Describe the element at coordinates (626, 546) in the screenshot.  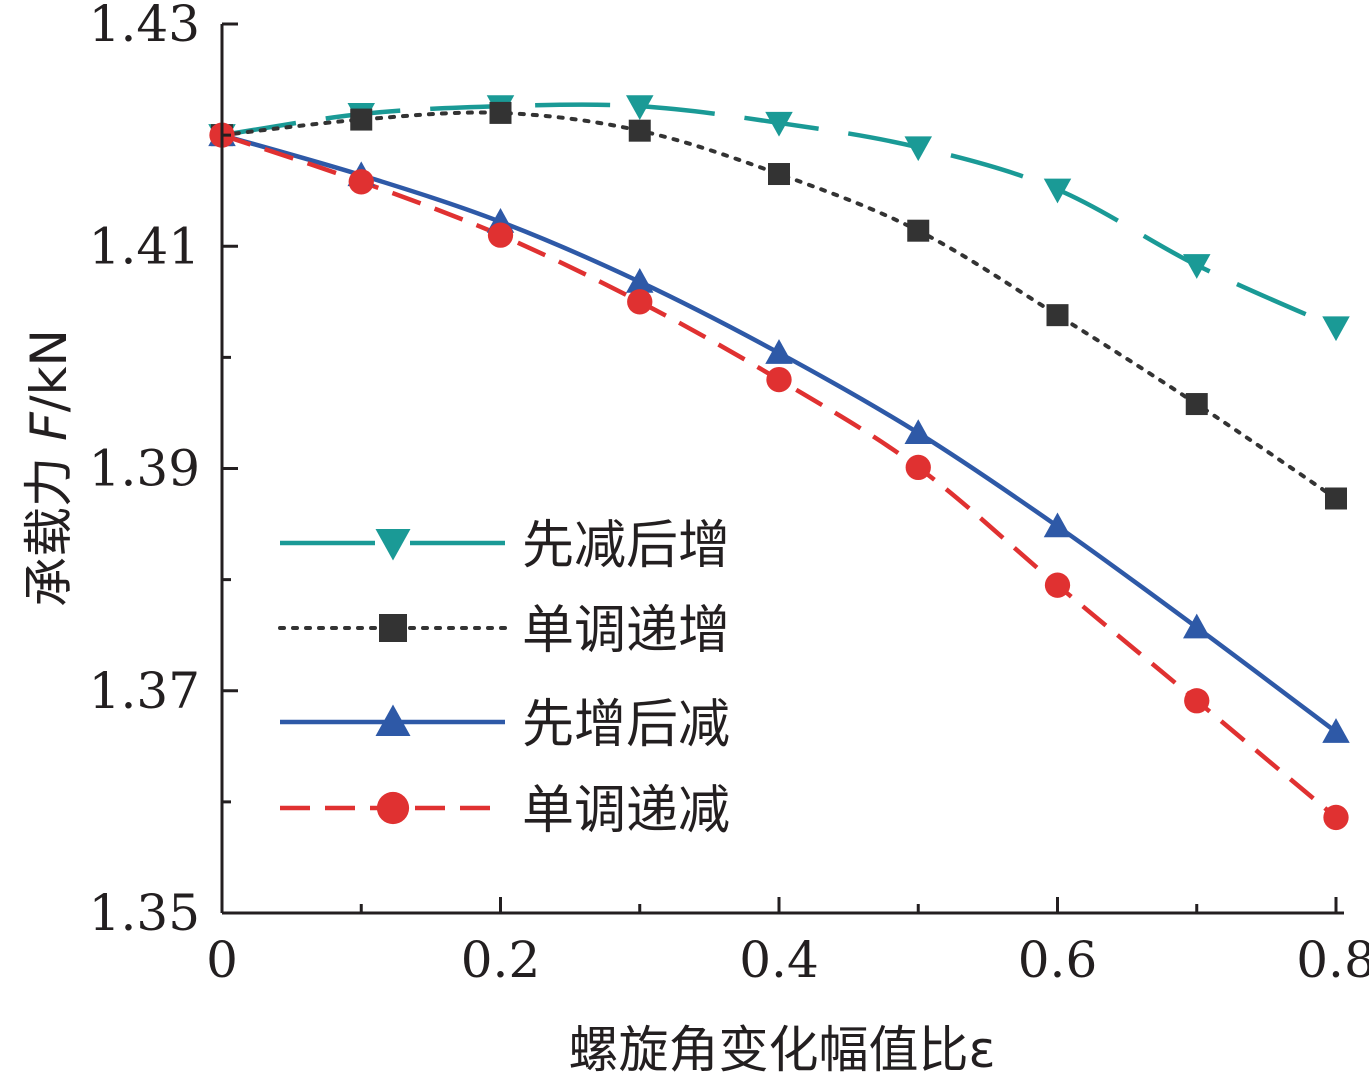
I see `legend-label-1: 先减后增` at that location.